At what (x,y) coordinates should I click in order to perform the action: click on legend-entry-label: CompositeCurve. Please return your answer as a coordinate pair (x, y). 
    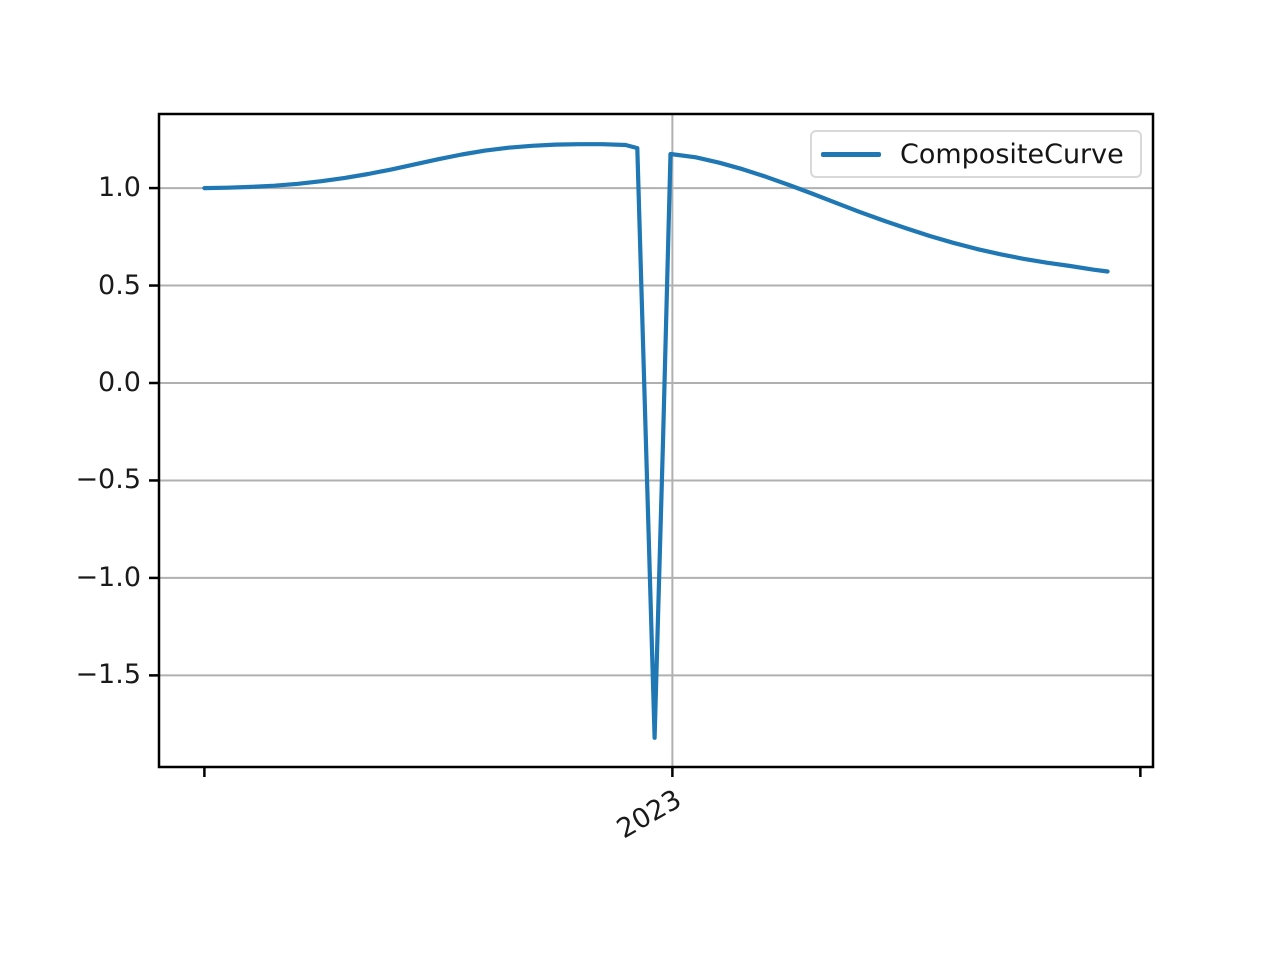
    Looking at the image, I should click on (1012, 154).